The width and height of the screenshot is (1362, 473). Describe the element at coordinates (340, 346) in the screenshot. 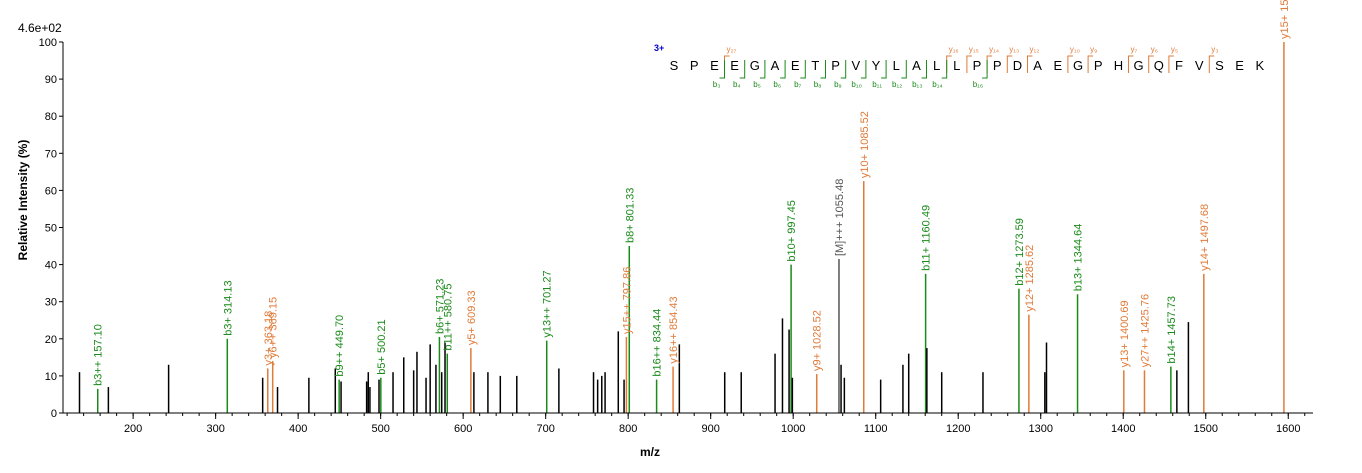

I see `peak-label: b9++ 449.70` at that location.